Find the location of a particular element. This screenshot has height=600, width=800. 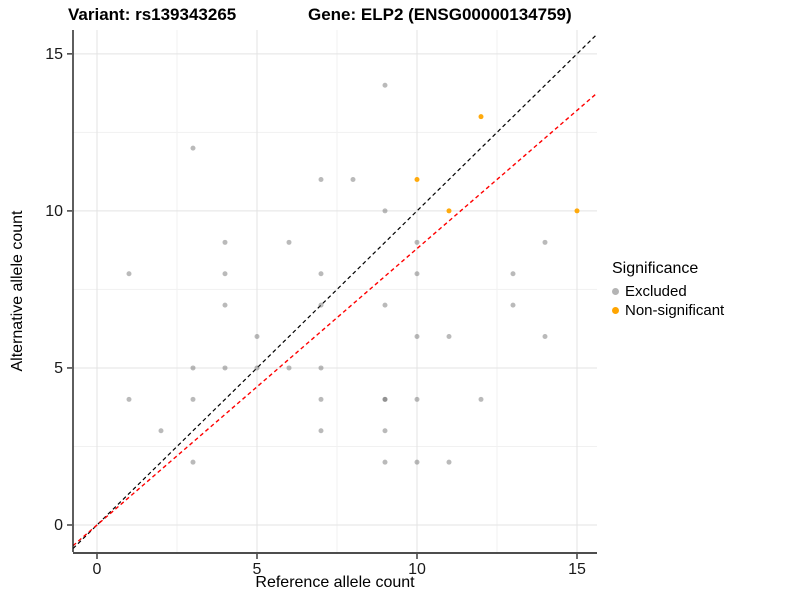

x-axis-title: Reference allele count is located at coordinates (335, 582).